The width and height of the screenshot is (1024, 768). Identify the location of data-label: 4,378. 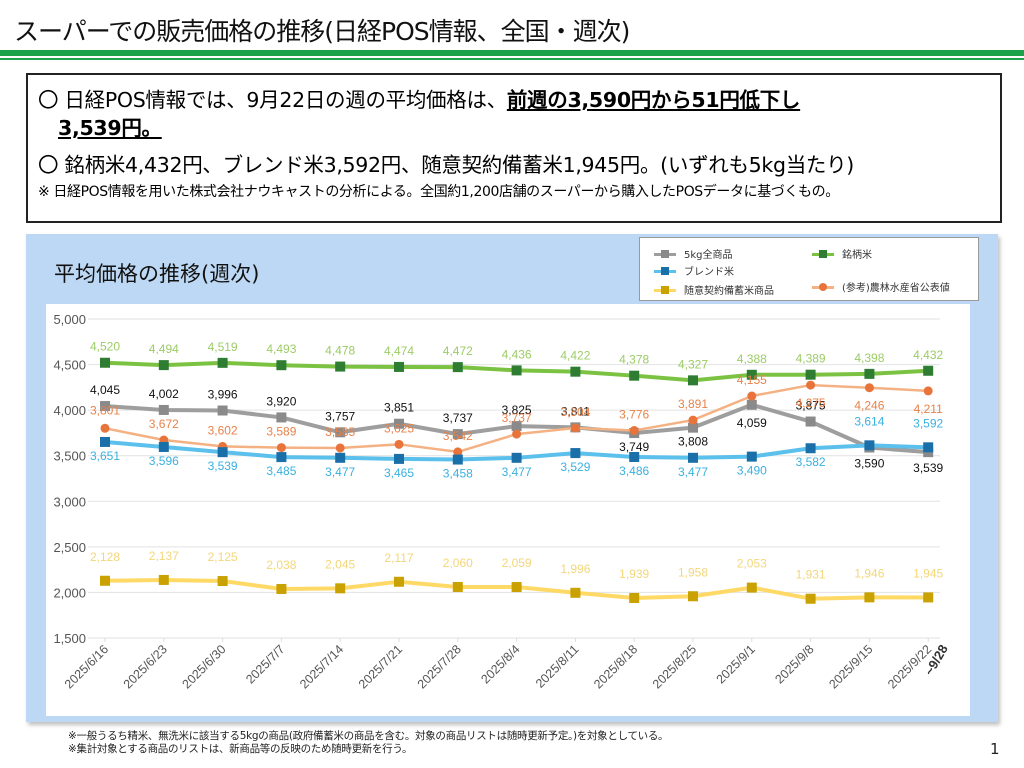
(634, 360).